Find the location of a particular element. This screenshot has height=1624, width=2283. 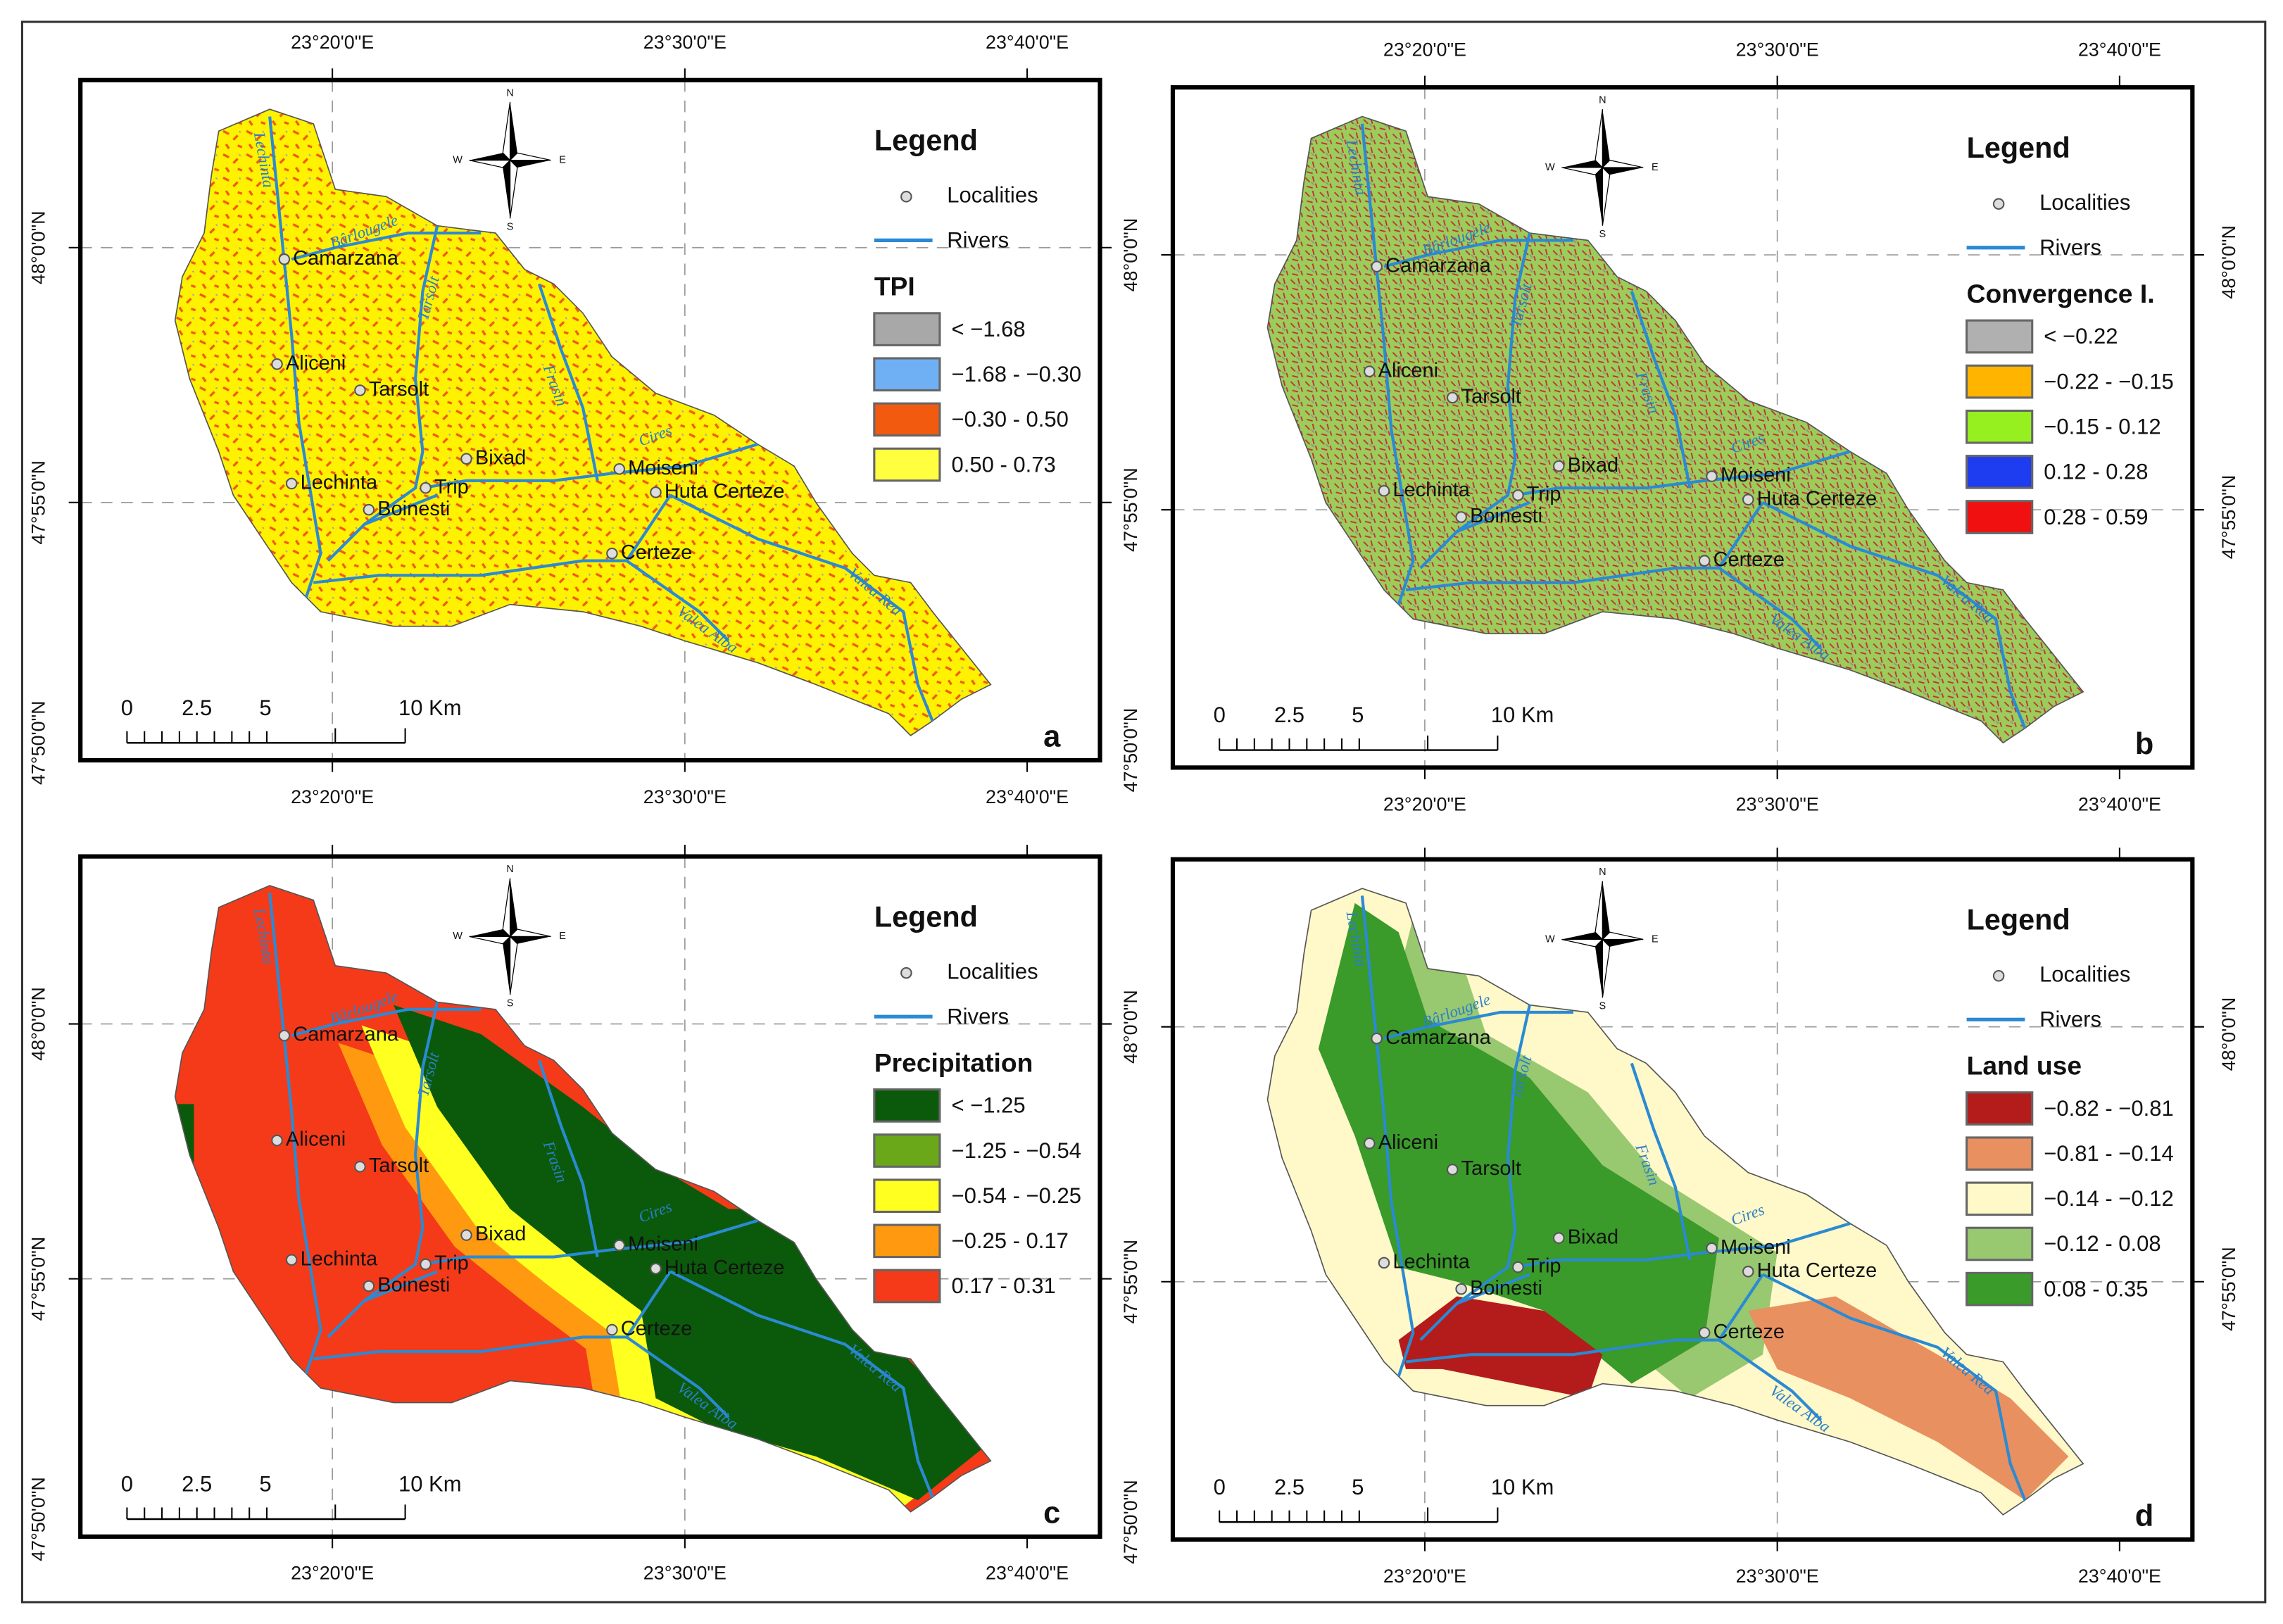

basin-layer is located at coordinates (1675, 1201).